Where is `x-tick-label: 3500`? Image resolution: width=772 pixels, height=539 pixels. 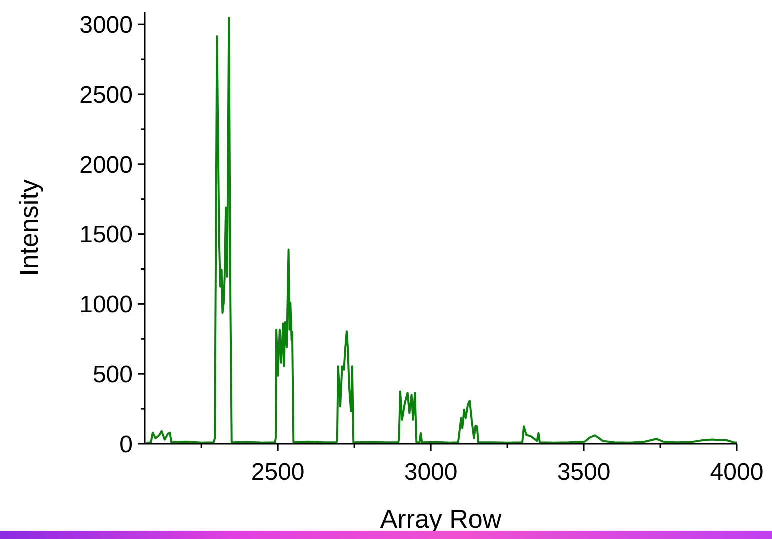 x-tick-label: 3500 is located at coordinates (584, 472).